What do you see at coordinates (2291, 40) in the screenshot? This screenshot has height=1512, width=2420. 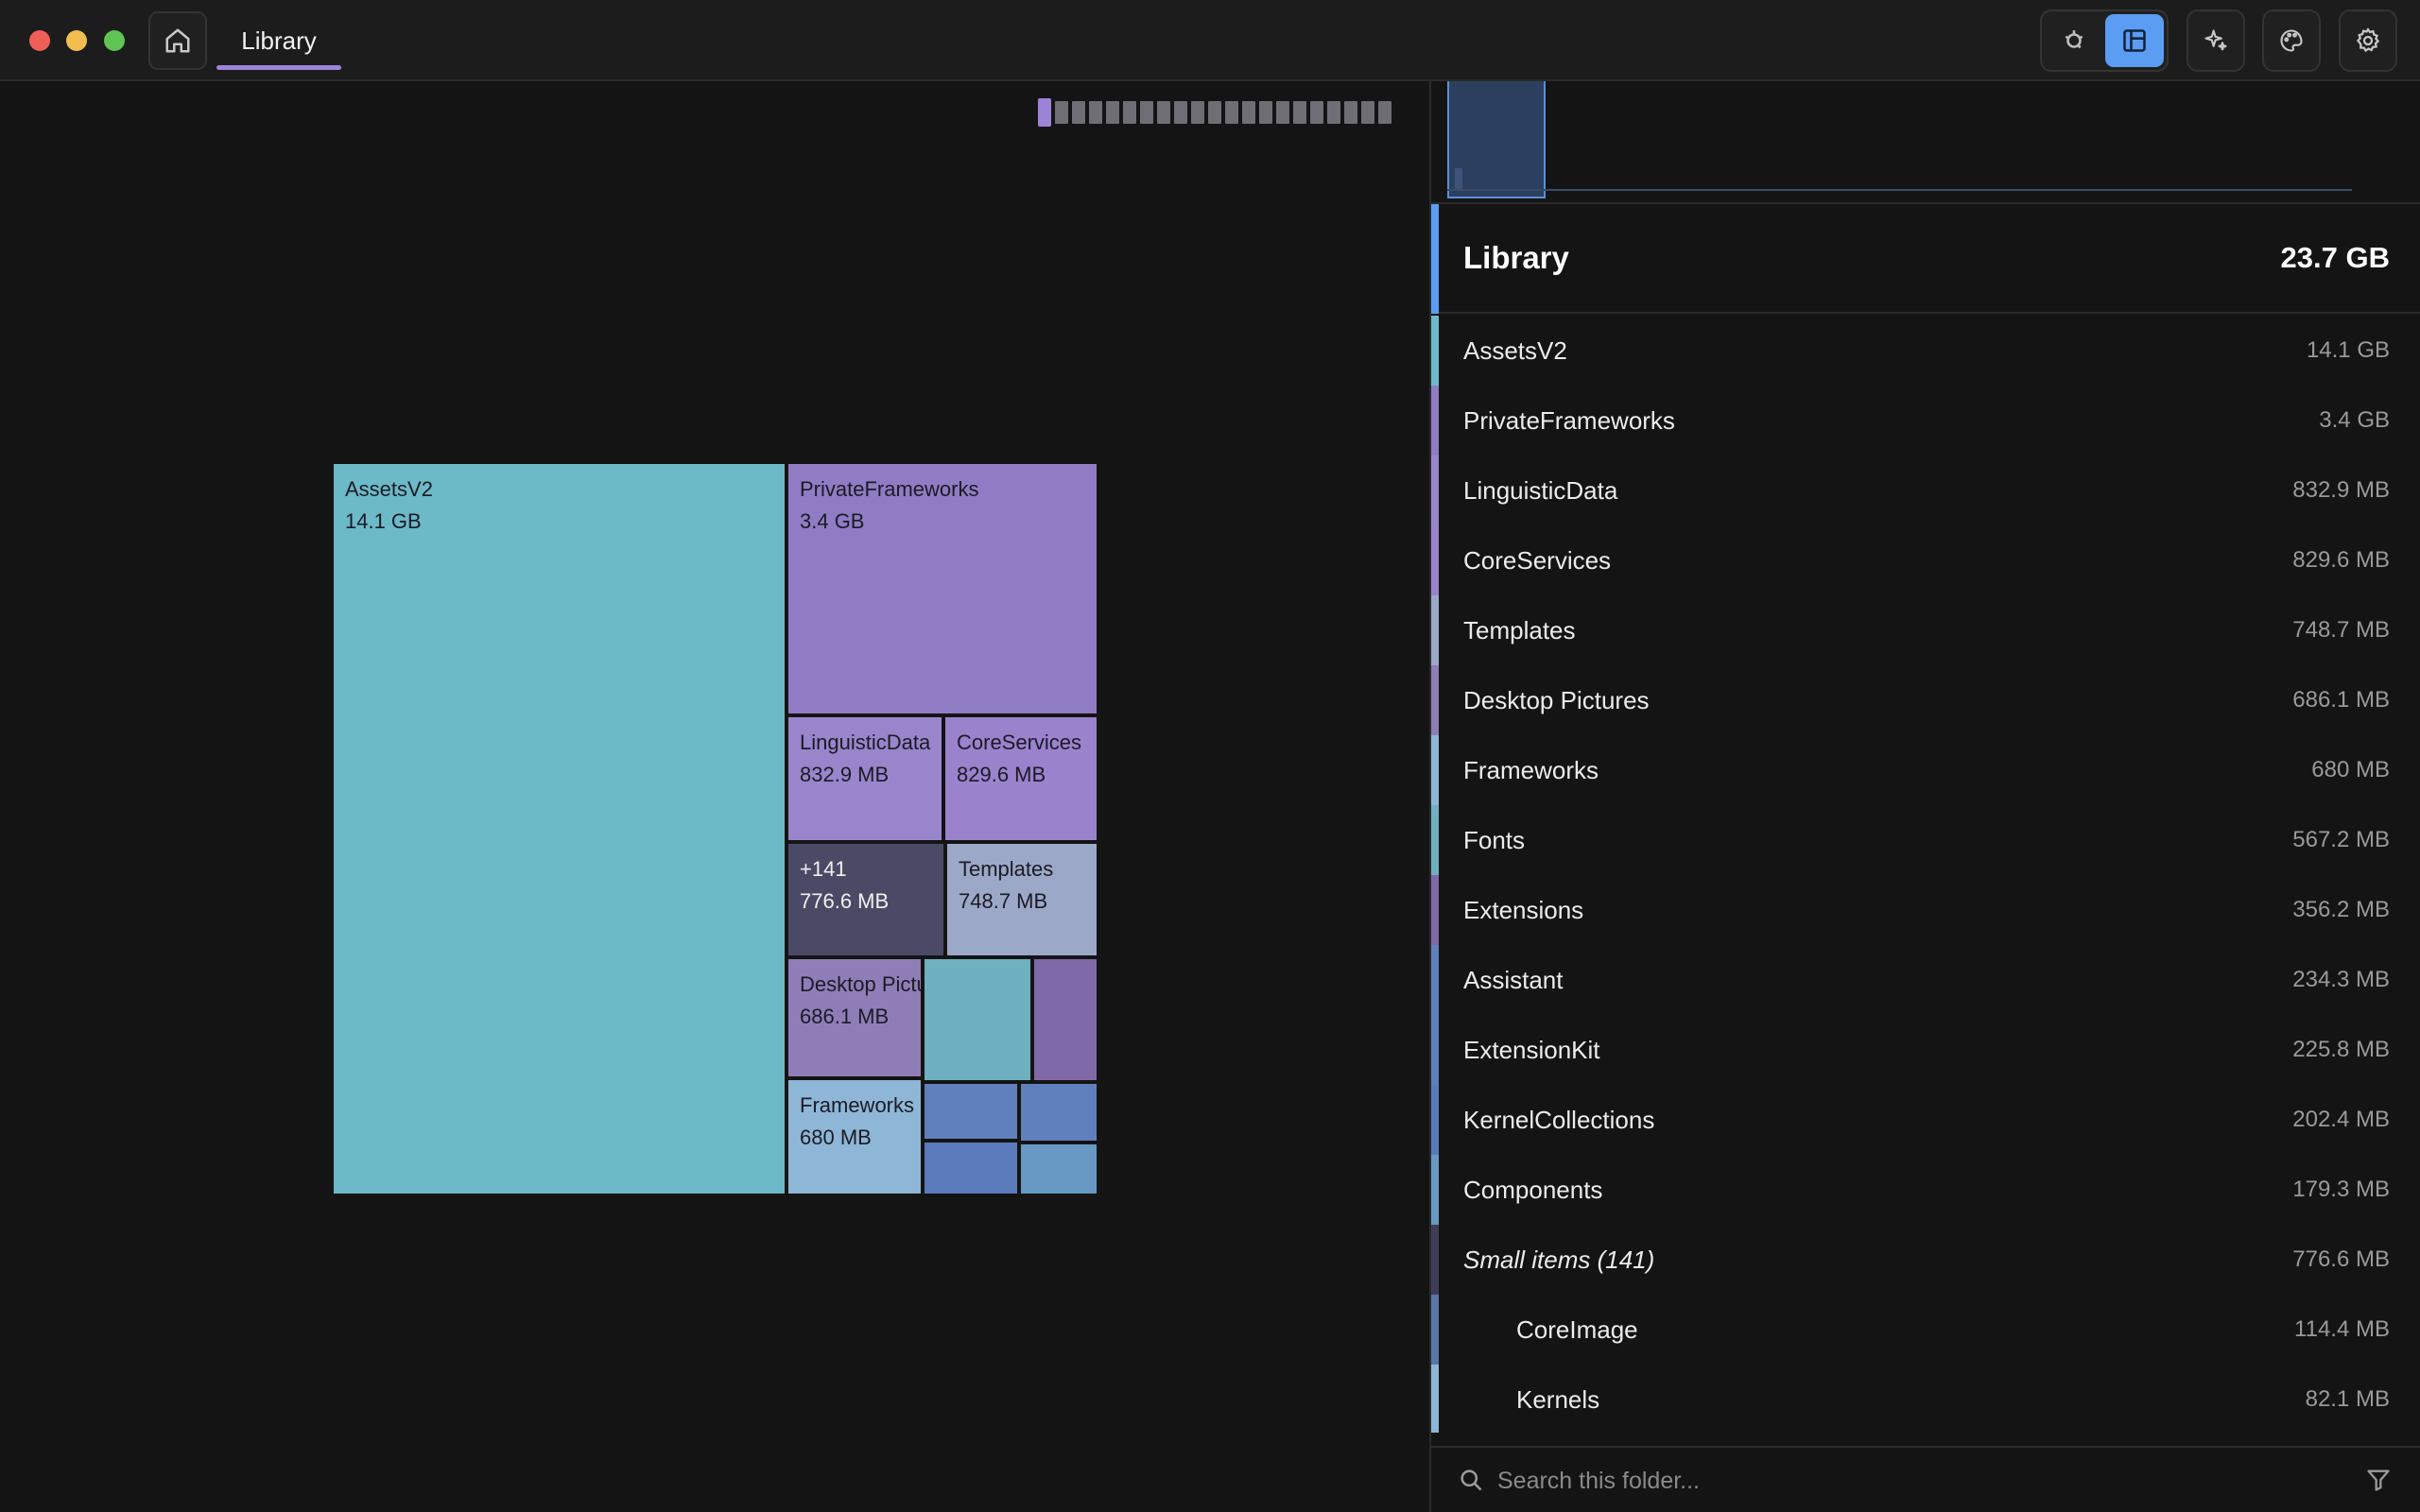 I see `theme-button` at bounding box center [2291, 40].